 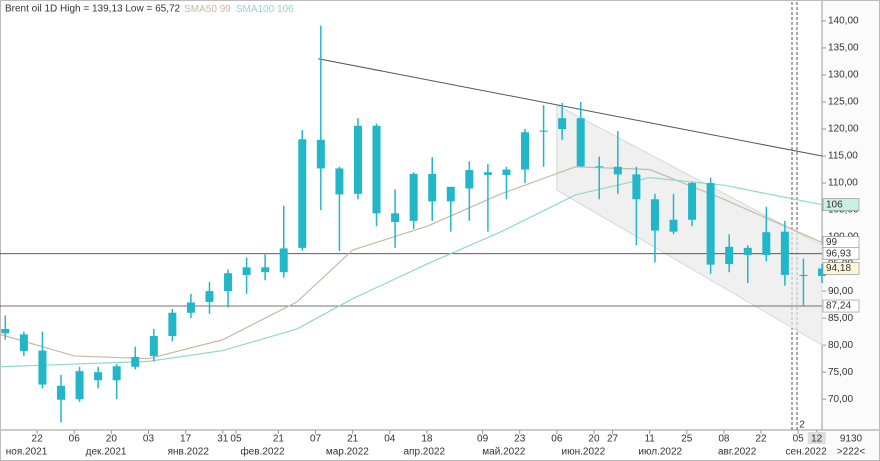 I want to click on y-tick-label: 120,00, so click(x=843, y=129).